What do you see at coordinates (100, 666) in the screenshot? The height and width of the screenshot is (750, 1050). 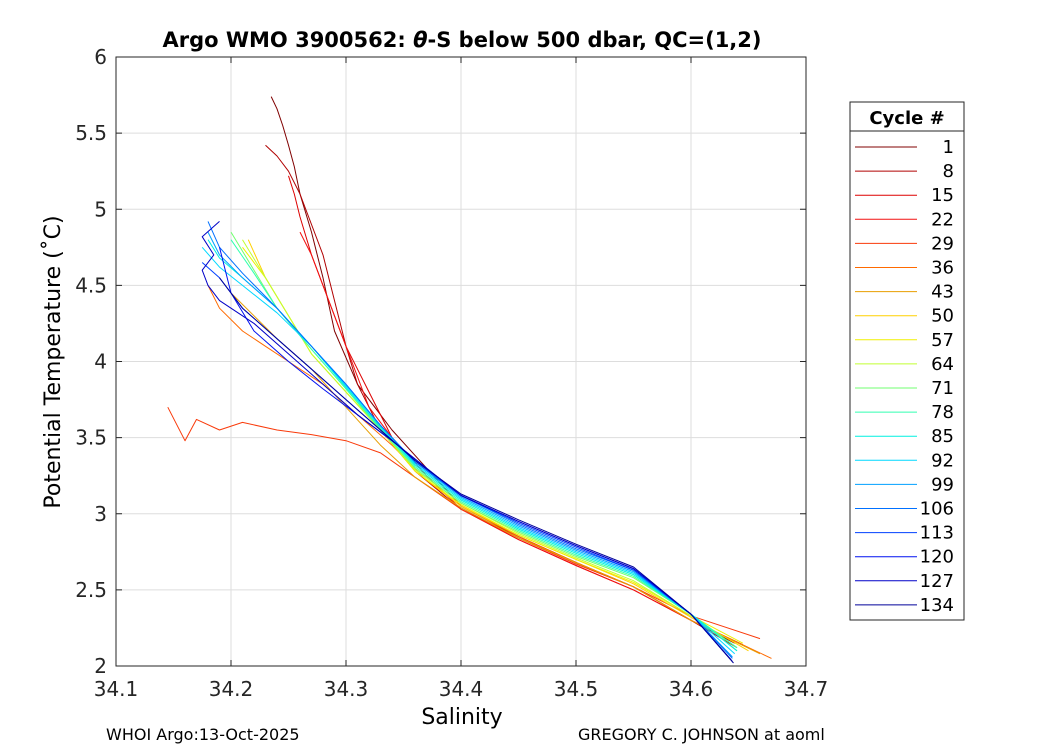 I see `y-tick-label: 2` at bounding box center [100, 666].